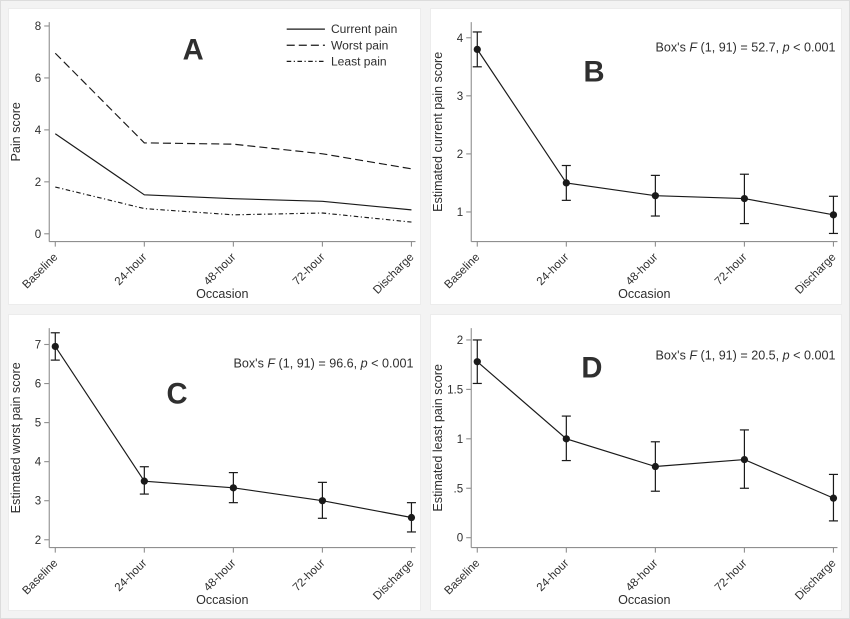 The height and width of the screenshot is (619, 850). I want to click on series-estimated-current-pain-score, so click(655, 133).